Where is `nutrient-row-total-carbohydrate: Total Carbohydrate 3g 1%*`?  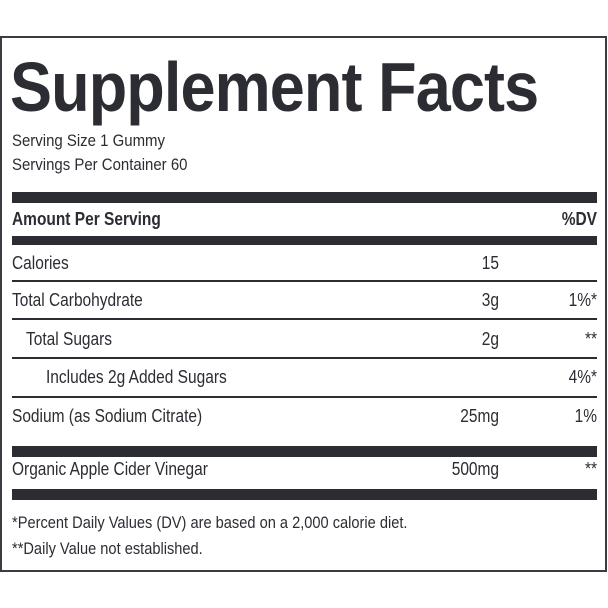
nutrient-row-total-carbohydrate: Total Carbohydrate 3g 1%* is located at coordinates (304, 300).